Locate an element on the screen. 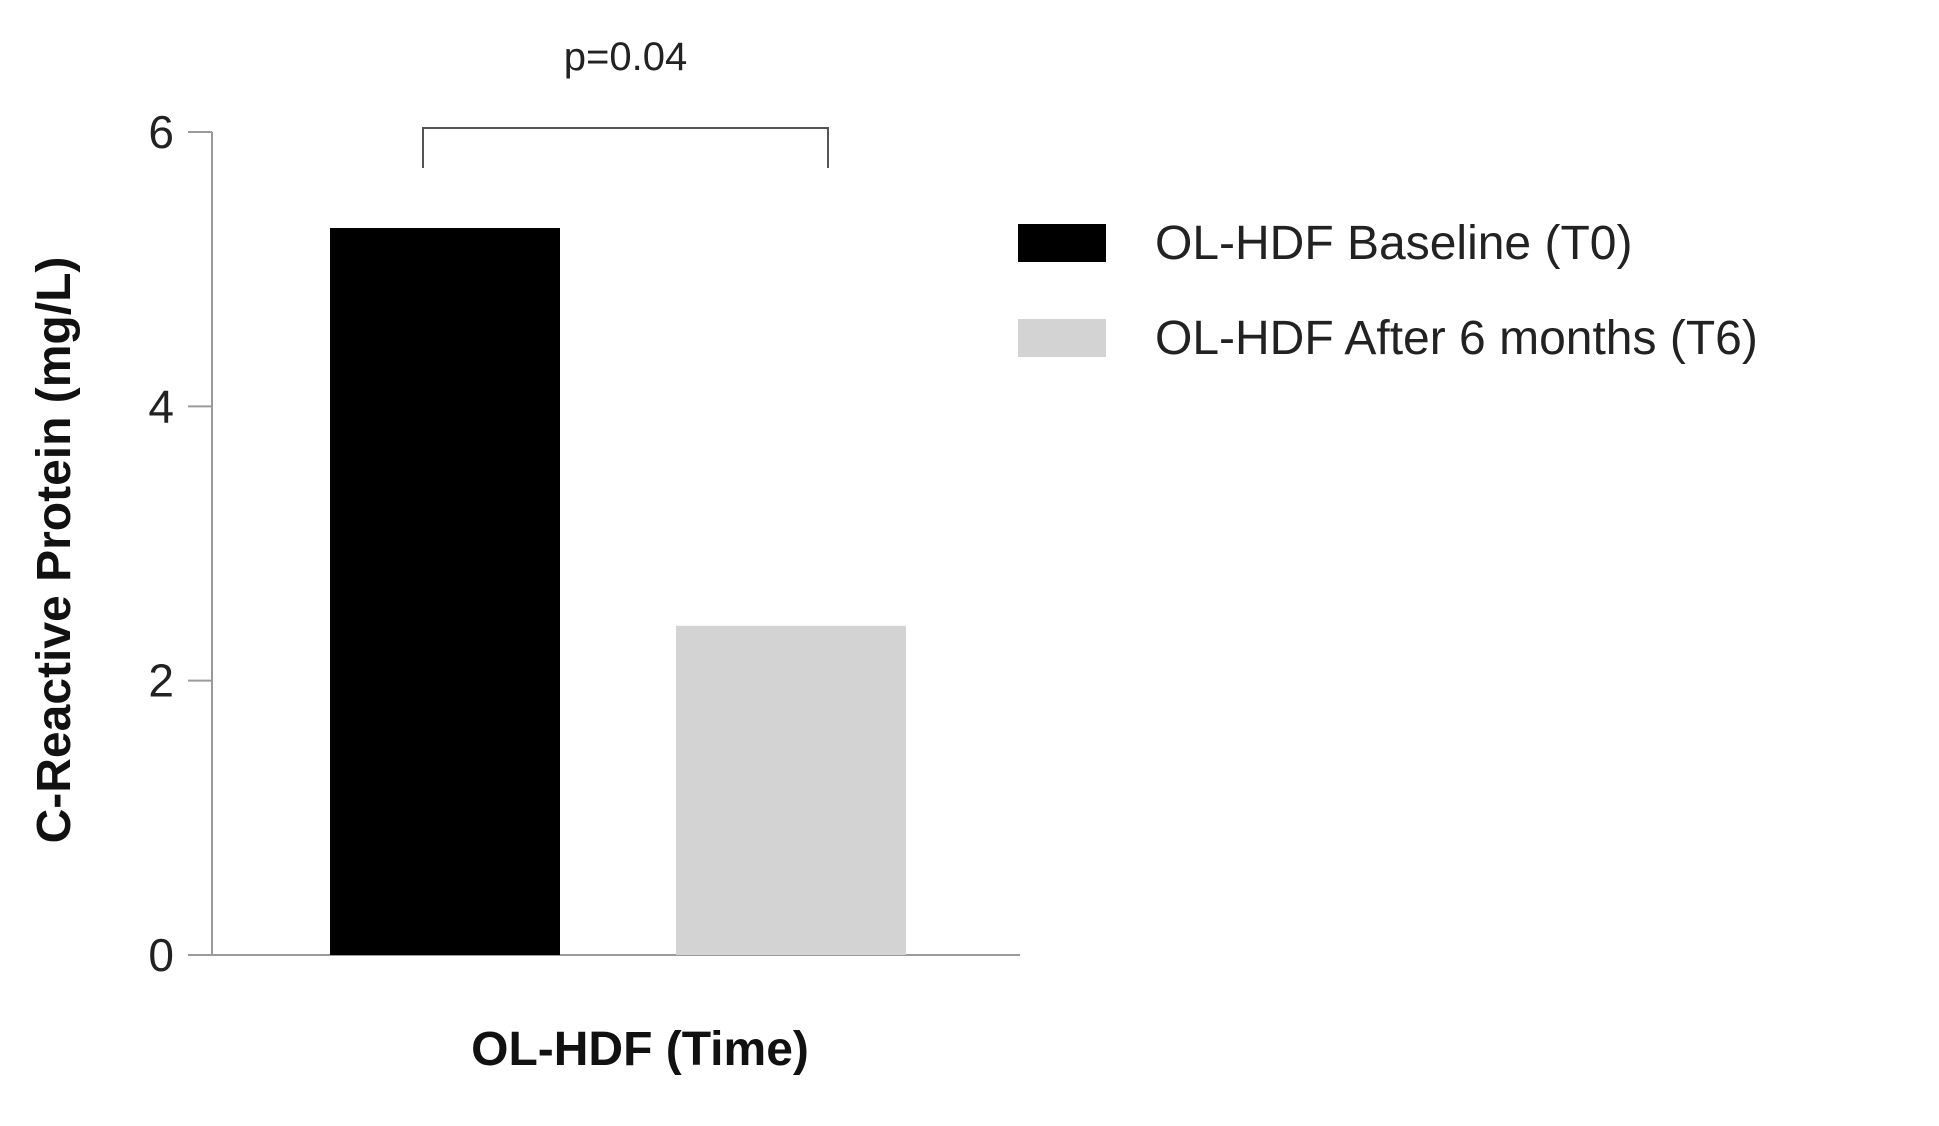  y-tick-label: 2 is located at coordinates (161, 681).